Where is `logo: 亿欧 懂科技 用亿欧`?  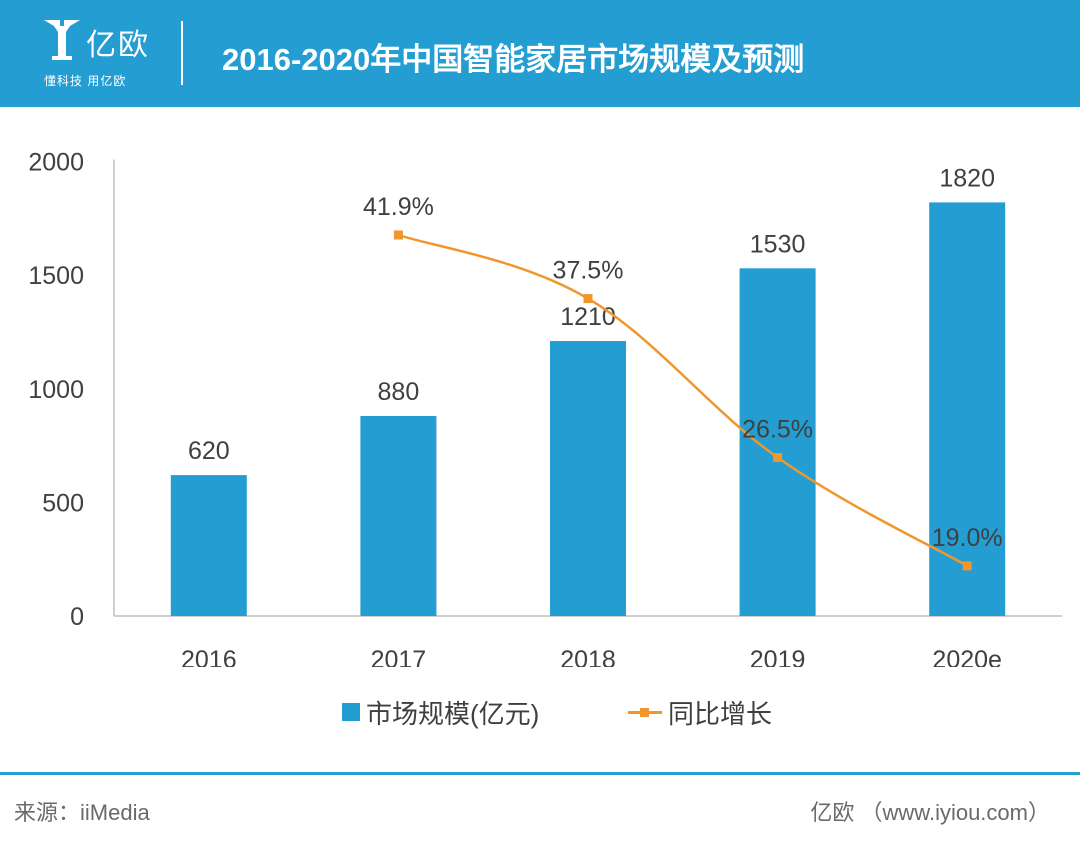 logo: 亿欧 懂科技 用亿欧 is located at coordinates (95, 54).